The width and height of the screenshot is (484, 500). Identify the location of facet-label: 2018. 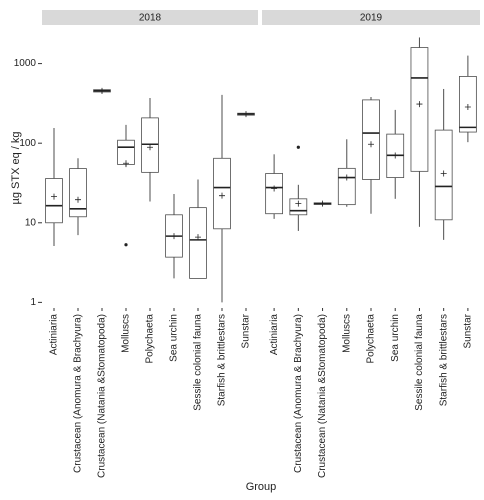
(150, 18).